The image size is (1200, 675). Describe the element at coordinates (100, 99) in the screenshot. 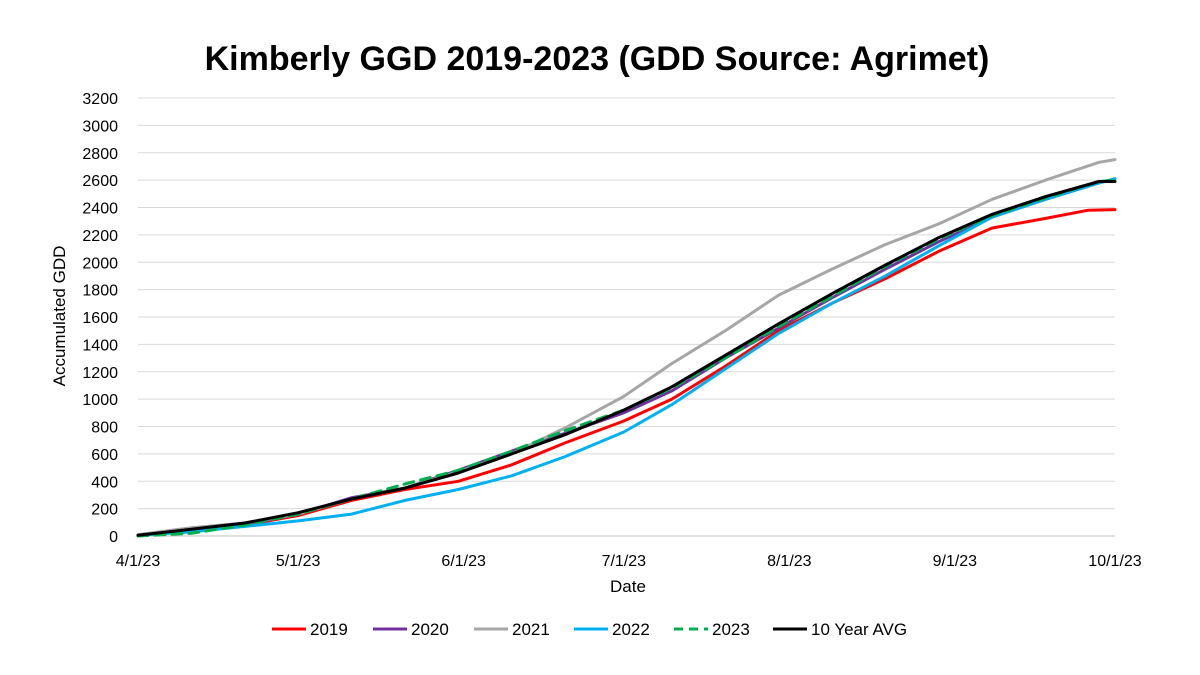

I see `y-tick-label: 3200` at that location.